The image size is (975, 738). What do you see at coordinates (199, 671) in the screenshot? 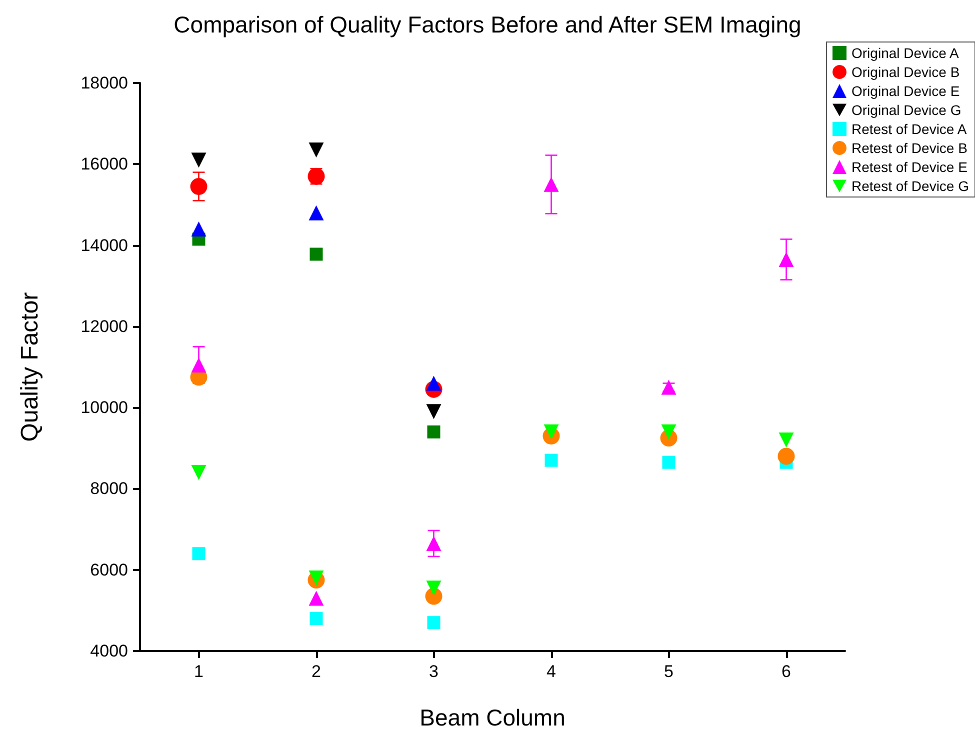
I see `x-tick-label: 1` at bounding box center [199, 671].